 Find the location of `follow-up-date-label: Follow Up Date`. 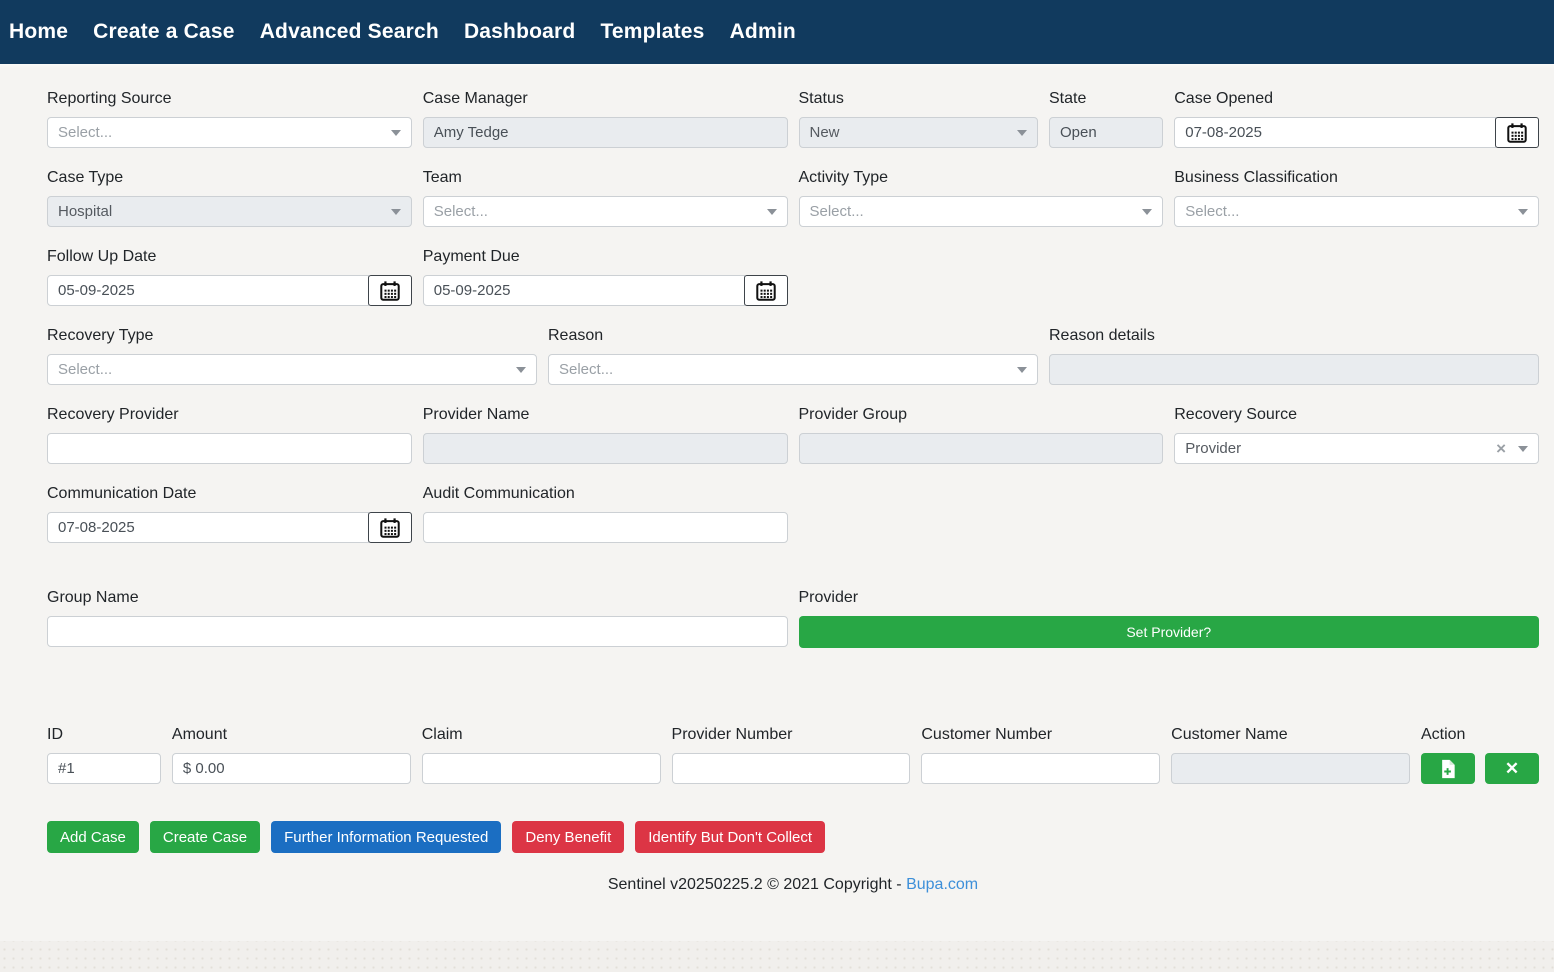

follow-up-date-label: Follow Up Date is located at coordinates (102, 256).